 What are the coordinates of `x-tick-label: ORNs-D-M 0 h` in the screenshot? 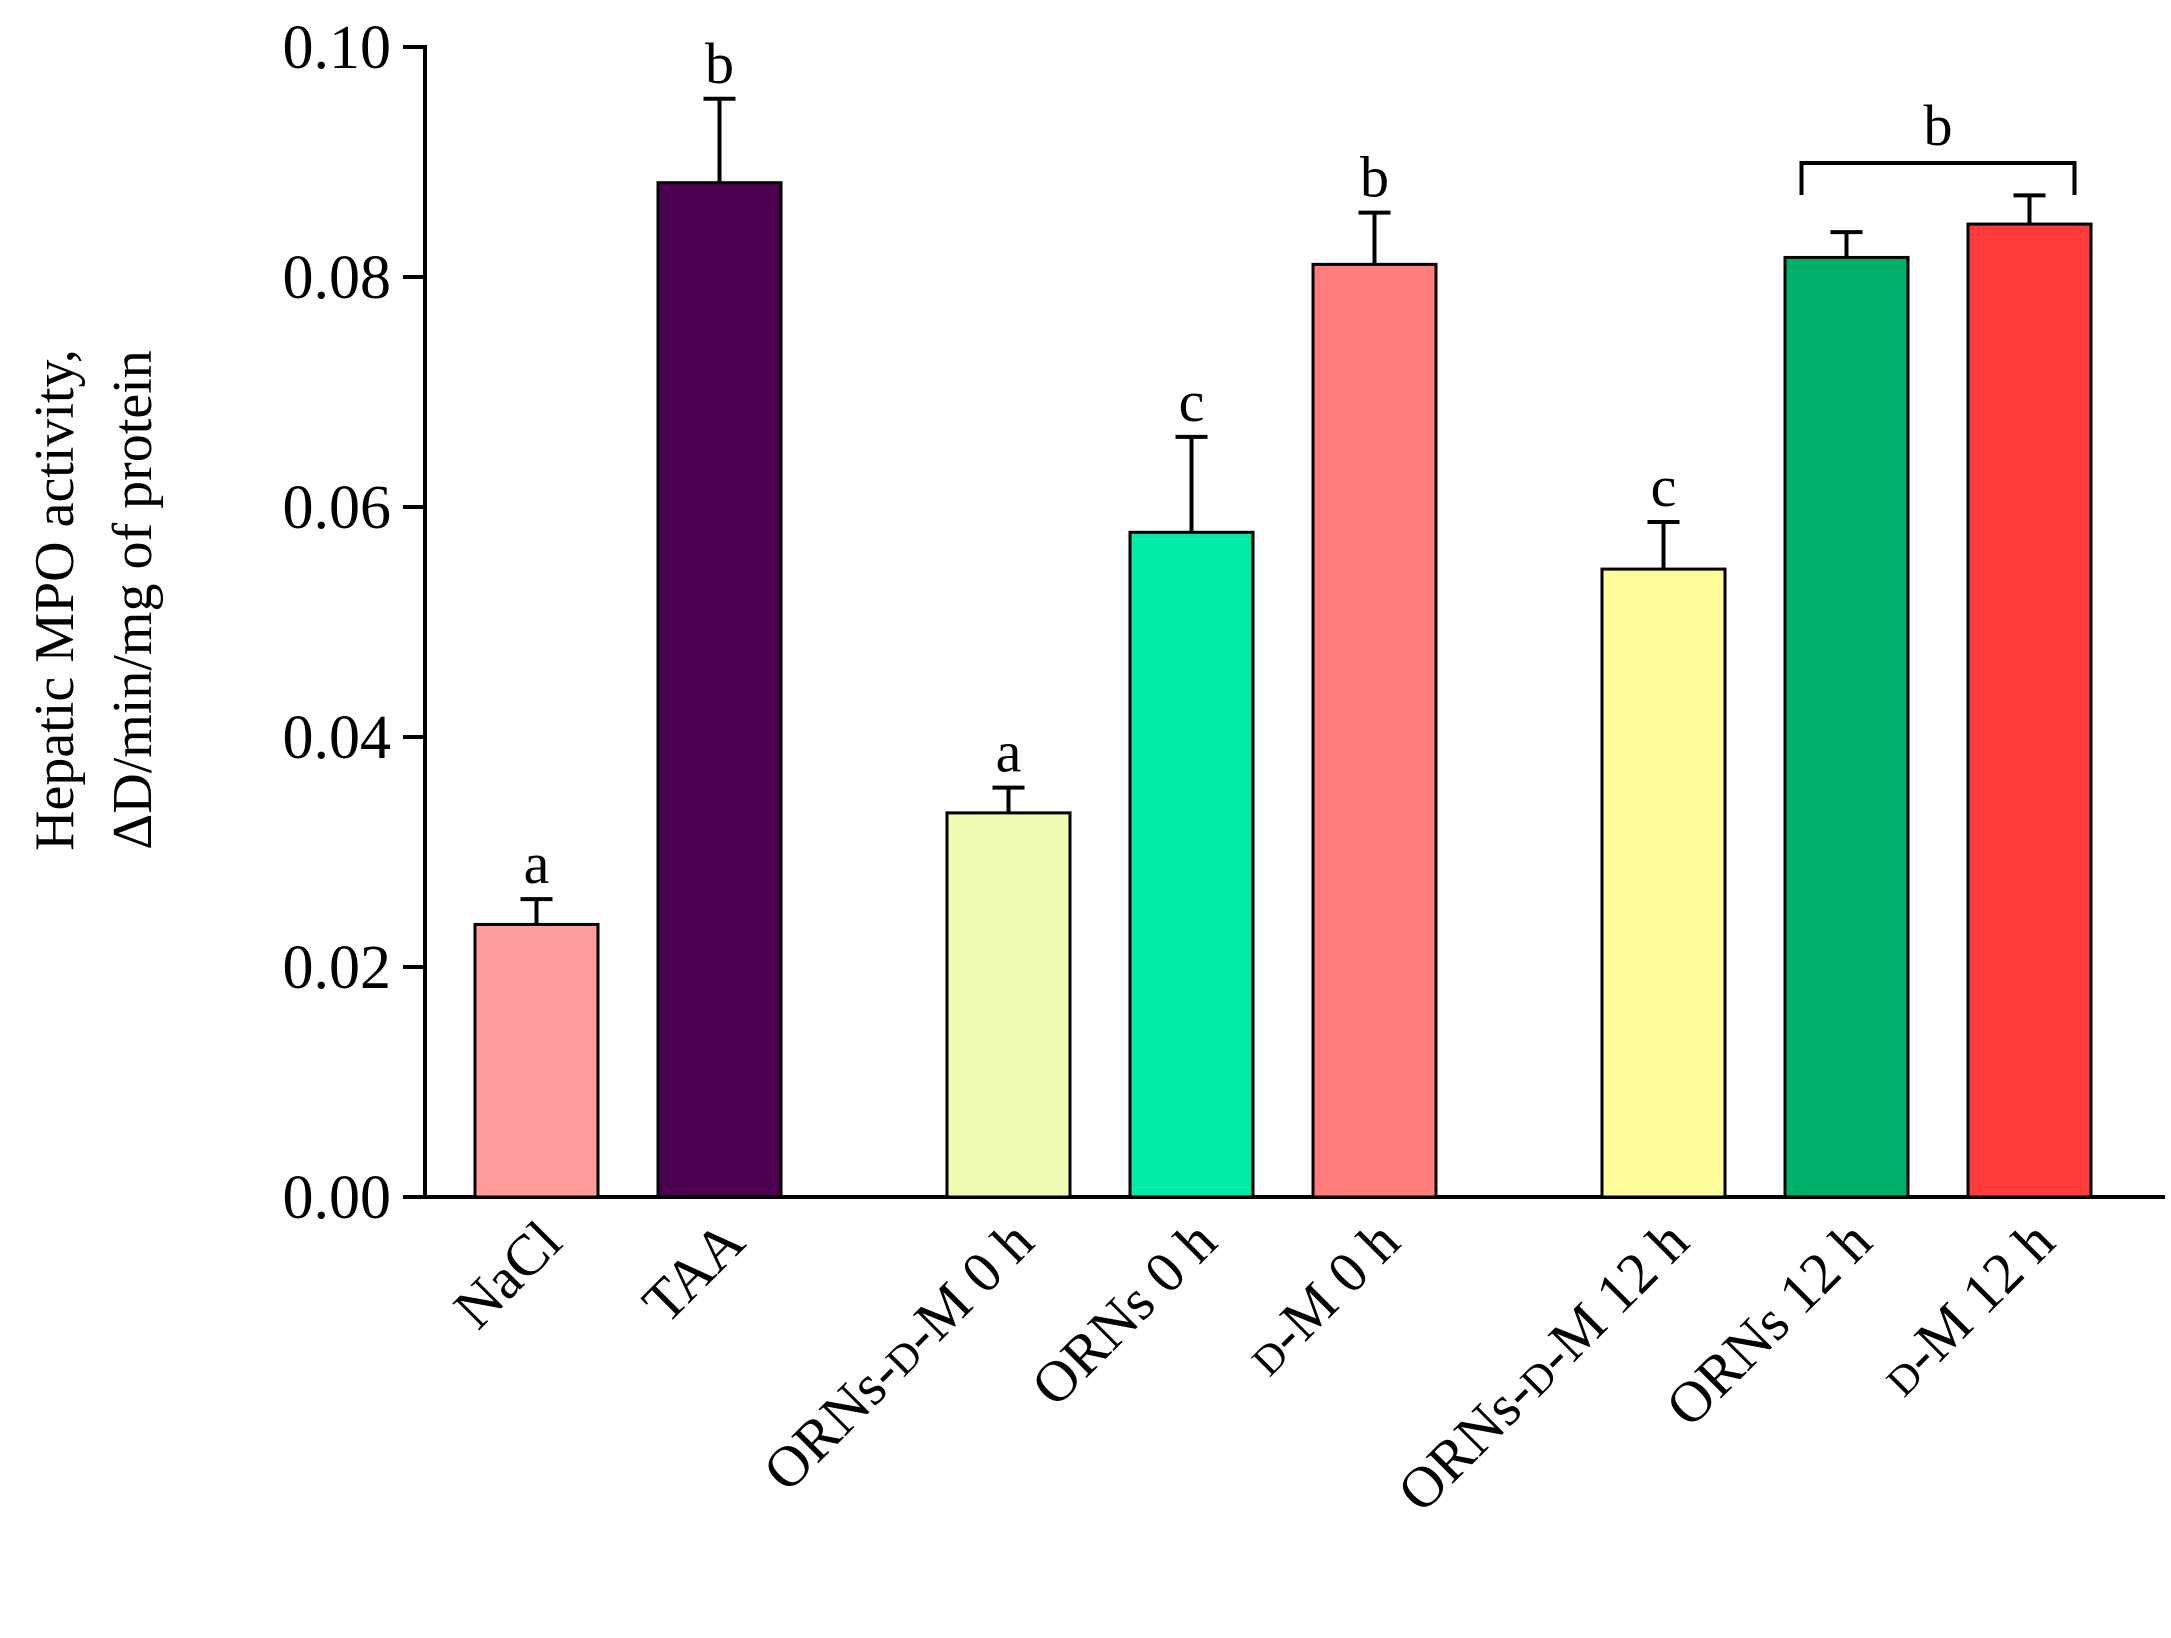 It's located at (897, 1355).